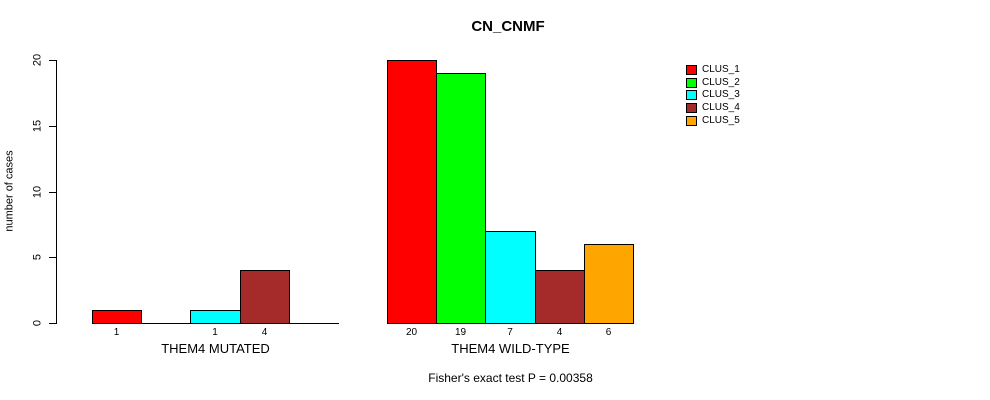  Describe the element at coordinates (37, 192) in the screenshot. I see `y-axis-tick-label: 10` at that location.